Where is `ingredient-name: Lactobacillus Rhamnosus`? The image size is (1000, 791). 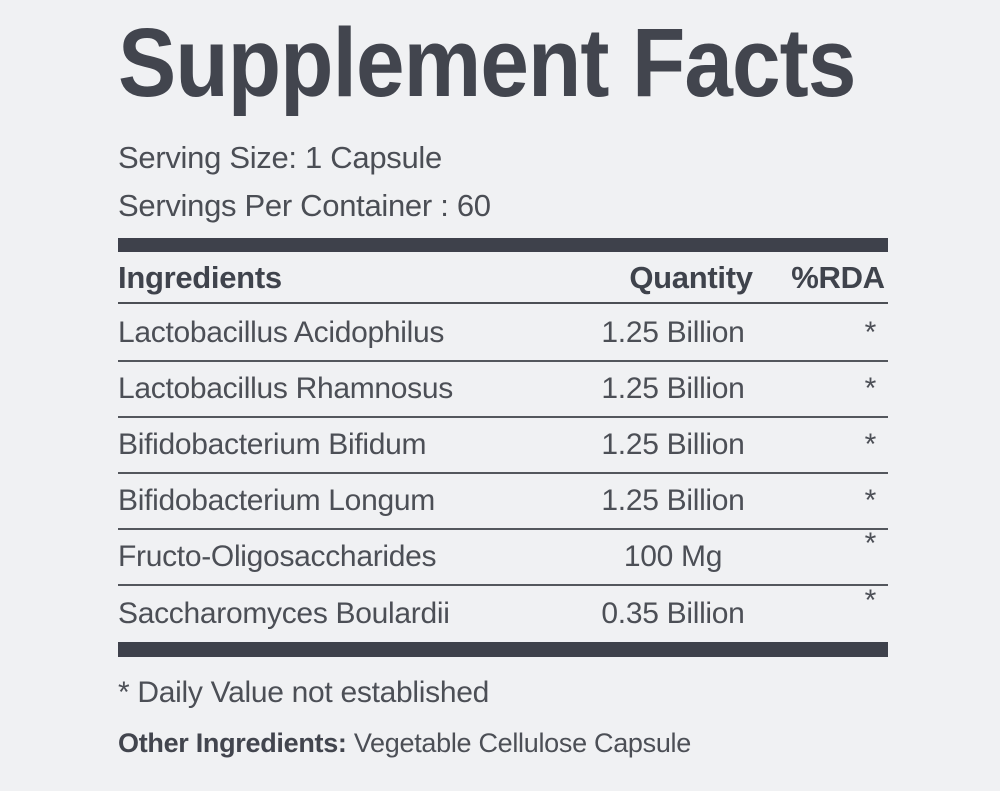
ingredient-name: Lactobacillus Rhamnosus is located at coordinates (285, 388).